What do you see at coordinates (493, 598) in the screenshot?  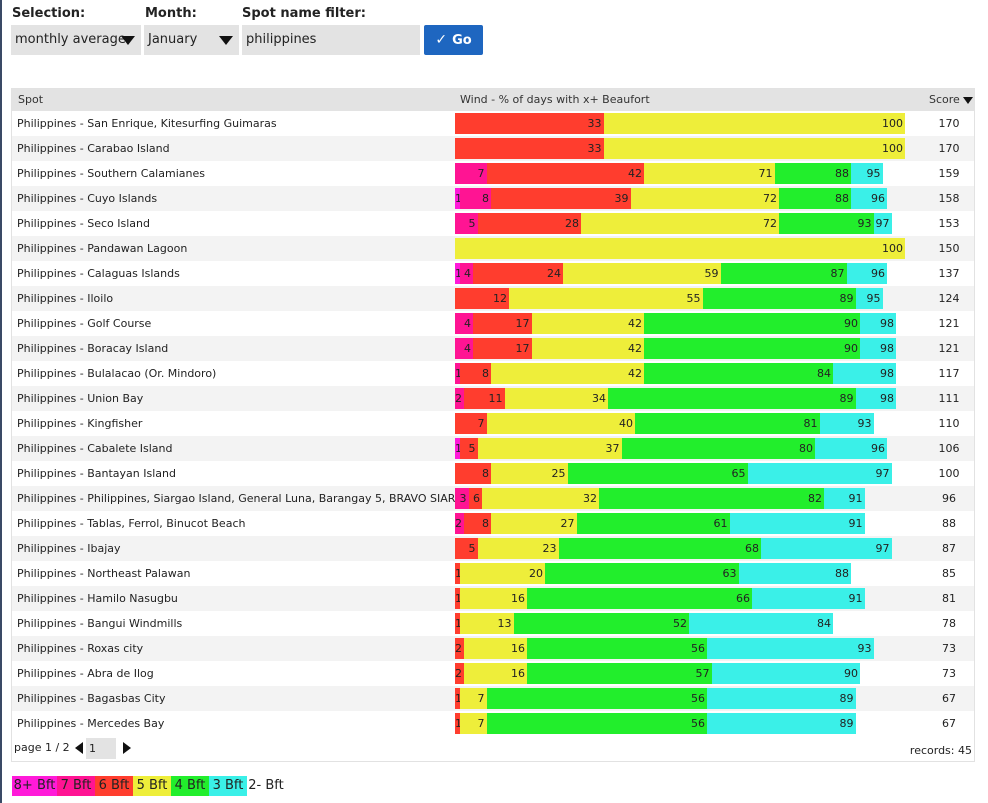 I see `table-row: Philippines - Hamilo Nasugbu 1 16 66 91 81` at bounding box center [493, 598].